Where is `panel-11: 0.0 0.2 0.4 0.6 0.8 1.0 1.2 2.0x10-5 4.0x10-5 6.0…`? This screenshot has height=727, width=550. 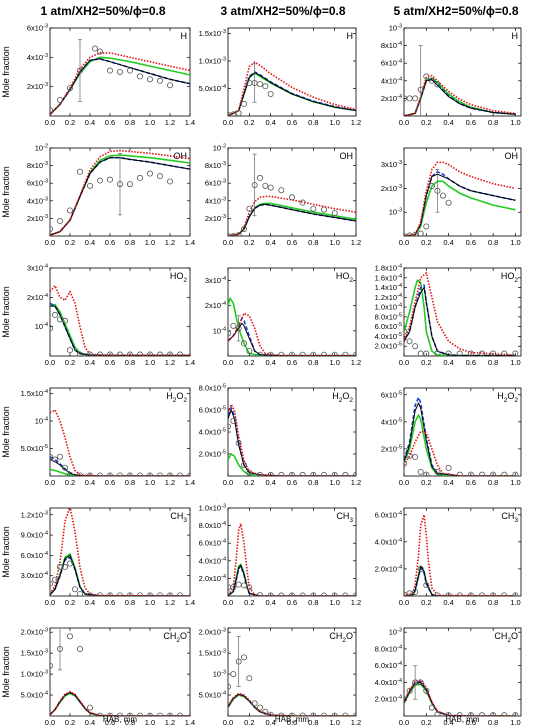 panel-11: 0.0 0.2 0.4 0.6 0.8 1.0 1.2 2.0x10-5 4.0x10-5 6.0… is located at coordinates (280, 436).